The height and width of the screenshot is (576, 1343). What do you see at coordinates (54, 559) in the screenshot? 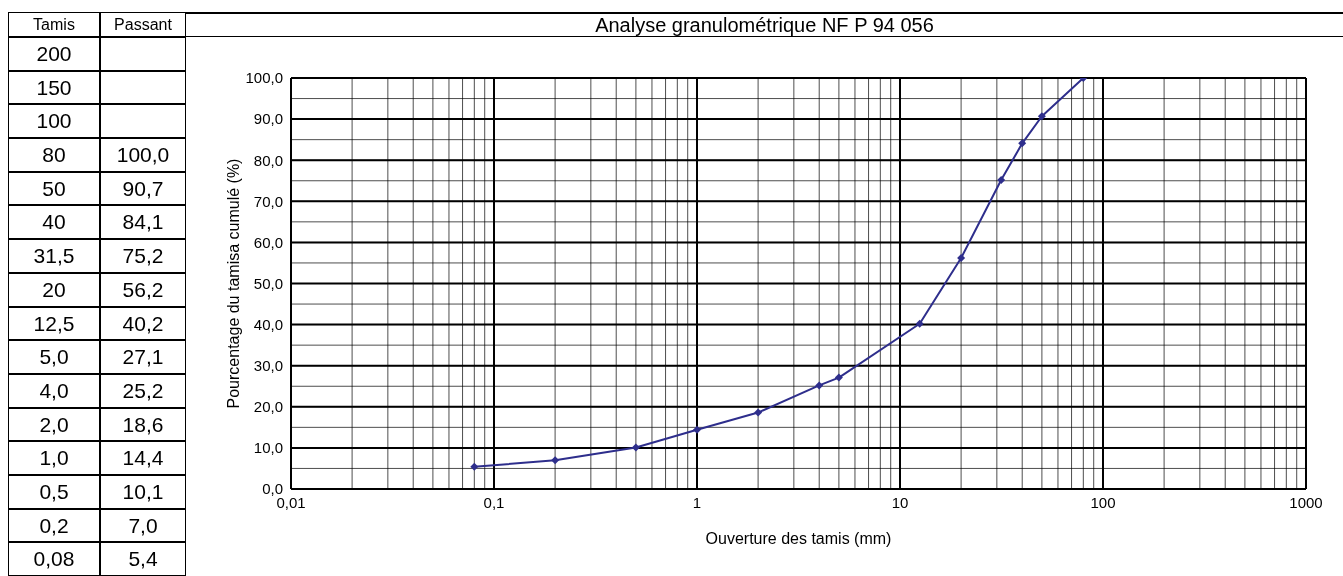
I see `category-label: 0,08` at bounding box center [54, 559].